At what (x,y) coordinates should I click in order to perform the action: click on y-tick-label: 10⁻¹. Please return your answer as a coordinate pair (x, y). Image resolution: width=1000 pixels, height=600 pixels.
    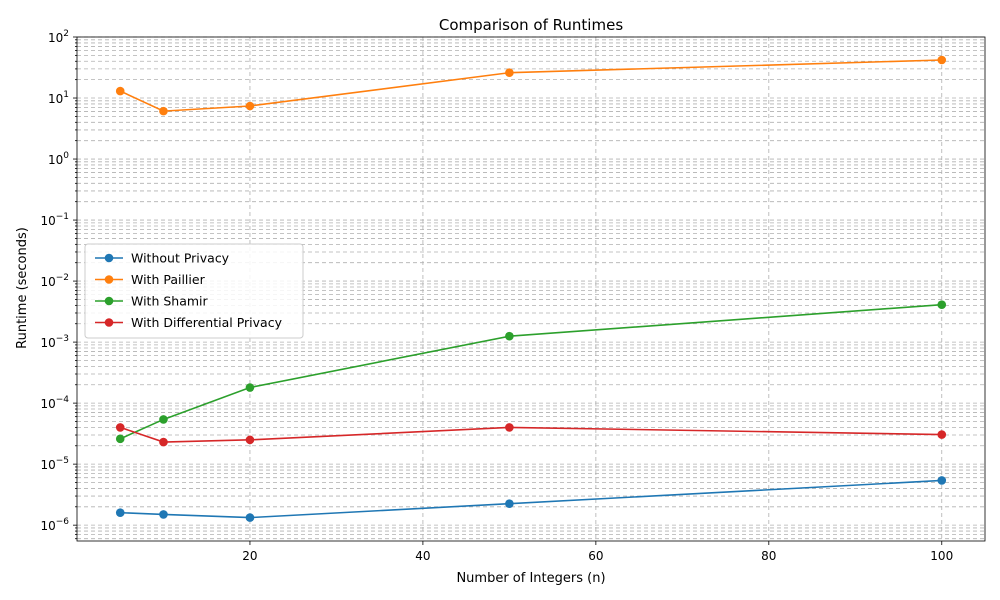
    Looking at the image, I should click on (54, 220).